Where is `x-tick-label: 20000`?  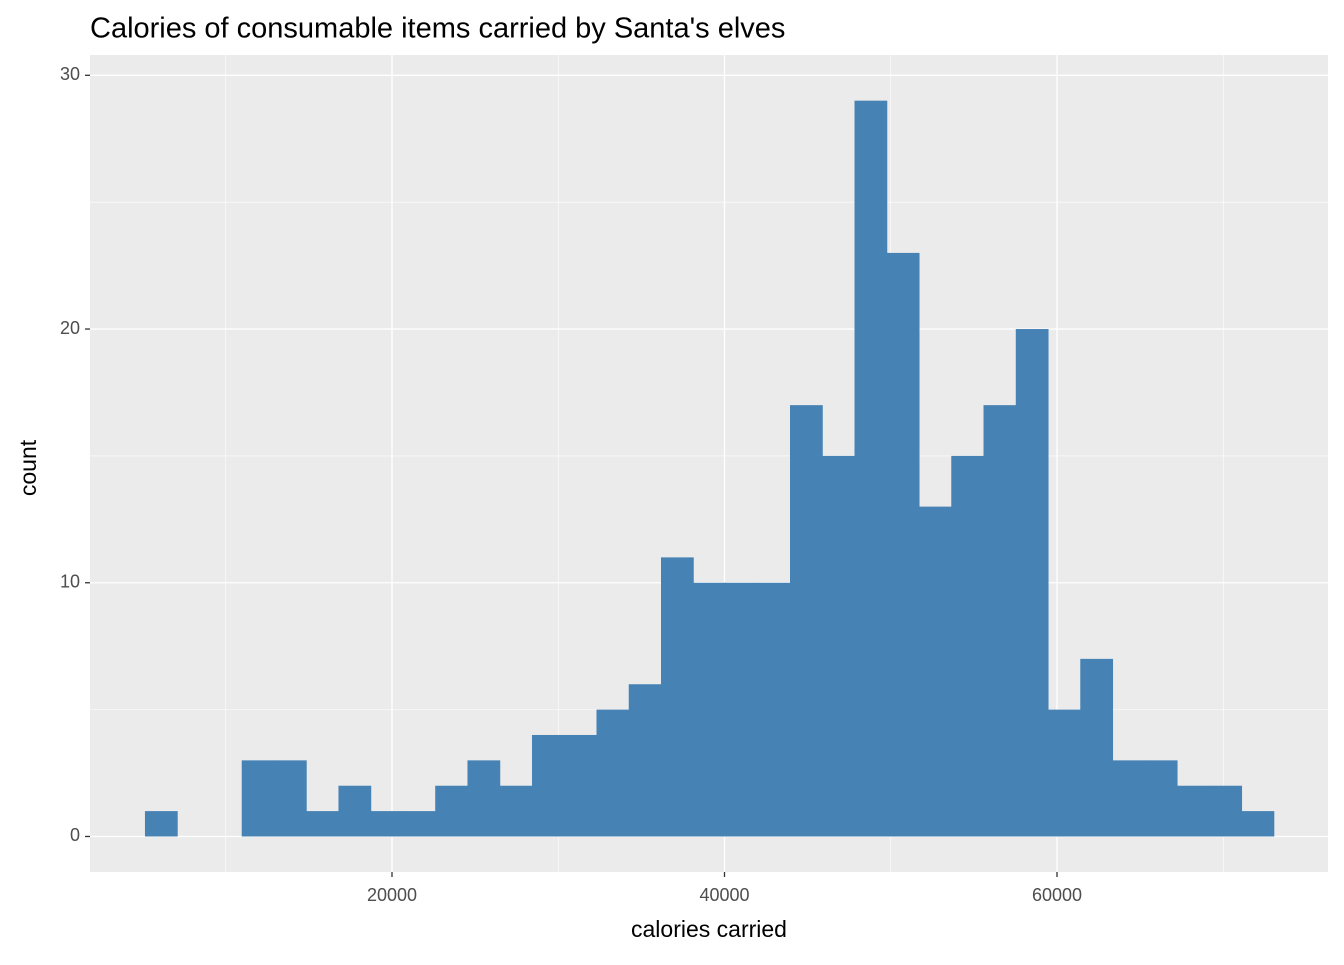 x-tick-label: 20000 is located at coordinates (392, 895).